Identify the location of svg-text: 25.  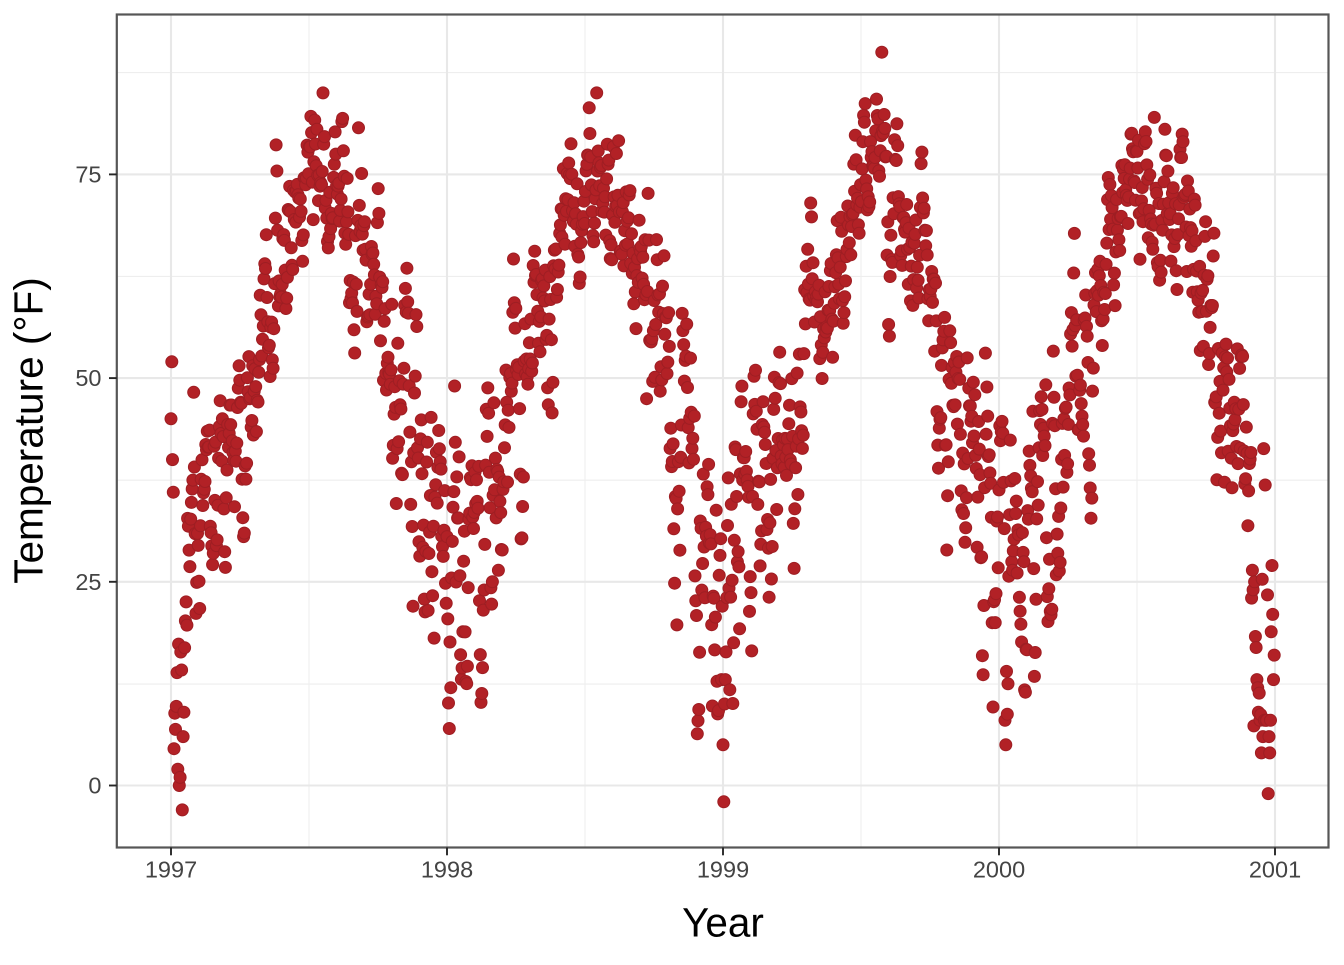
(88, 582).